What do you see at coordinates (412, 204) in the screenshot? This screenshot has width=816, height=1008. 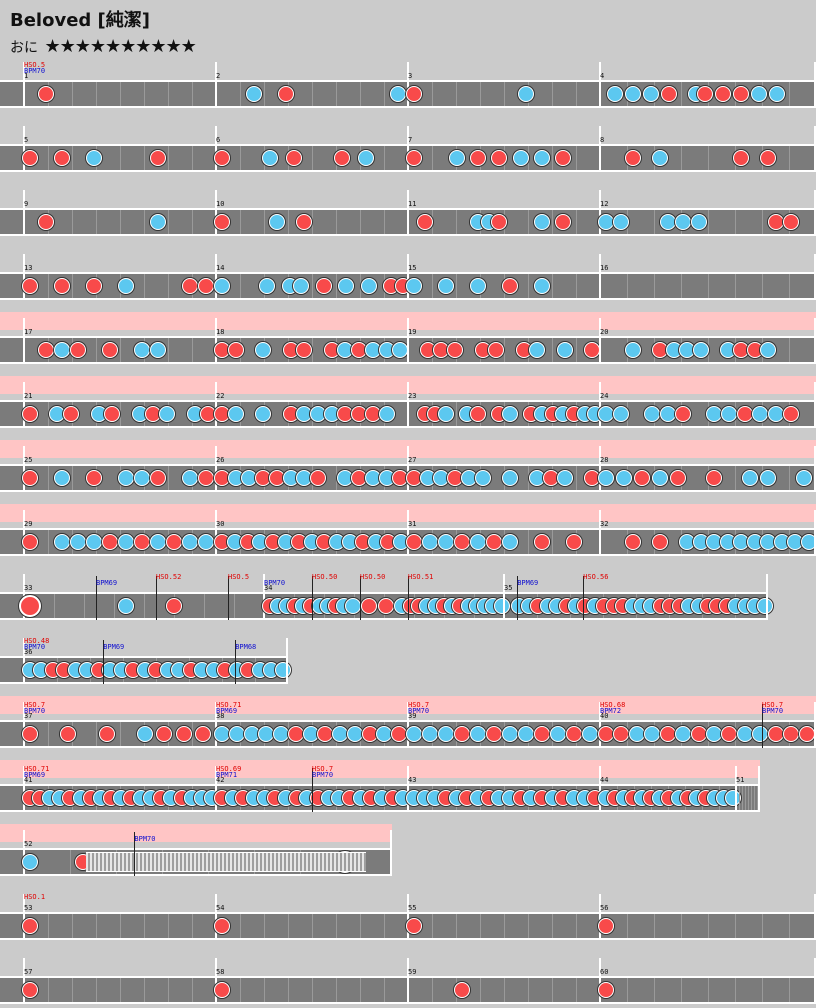 I see `measure-number: 11` at bounding box center [412, 204].